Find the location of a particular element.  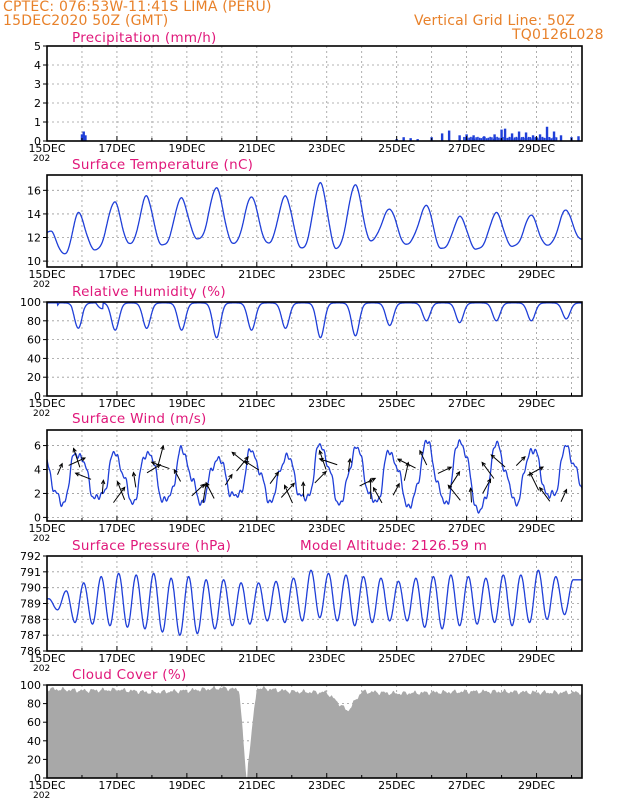

y-tick-label: 791 is located at coordinates (30, 572).